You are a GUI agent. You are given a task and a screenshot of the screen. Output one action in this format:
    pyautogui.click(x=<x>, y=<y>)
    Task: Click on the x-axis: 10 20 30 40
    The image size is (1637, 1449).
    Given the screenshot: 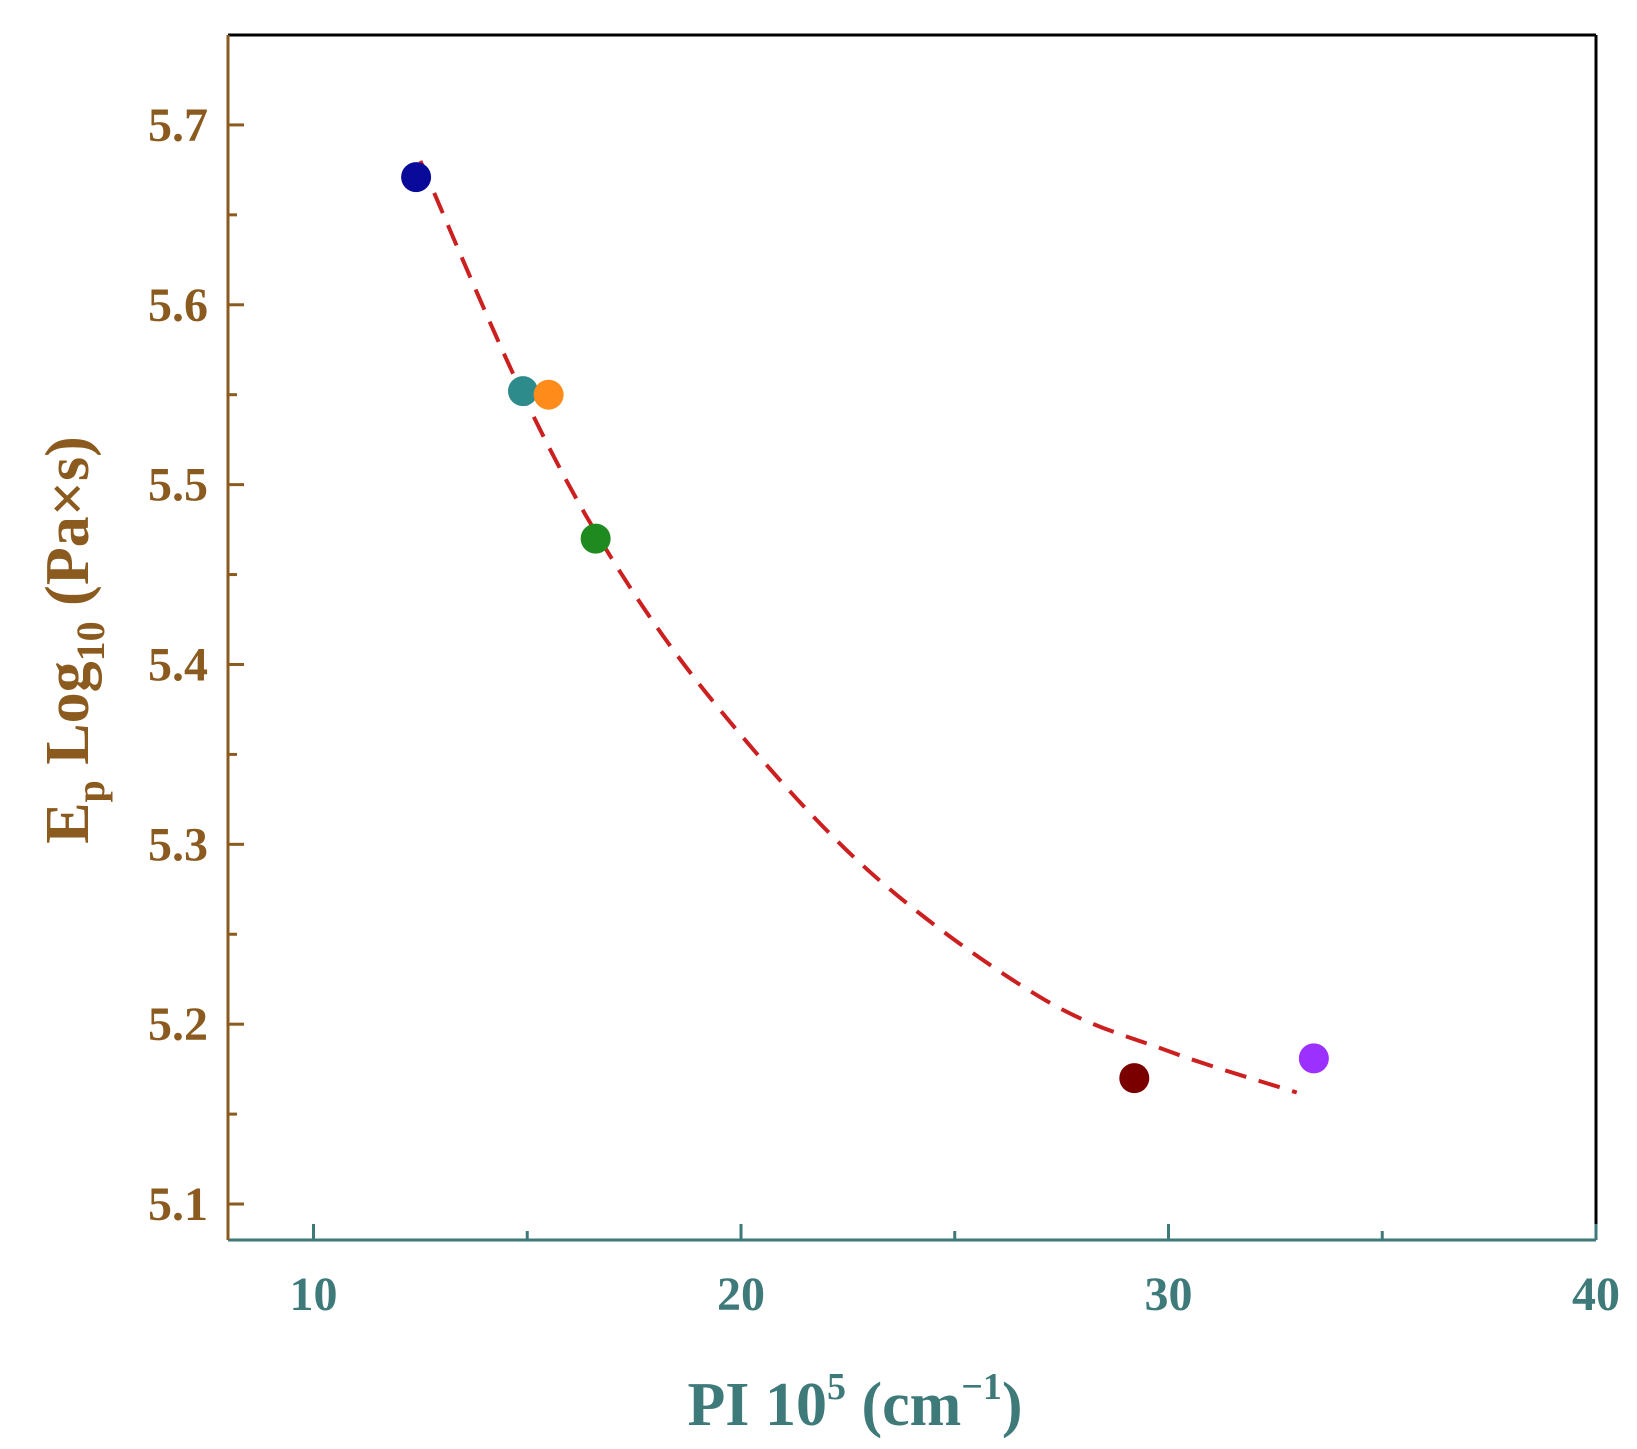 What is the action you would take?
    pyautogui.click(x=924, y=1272)
    